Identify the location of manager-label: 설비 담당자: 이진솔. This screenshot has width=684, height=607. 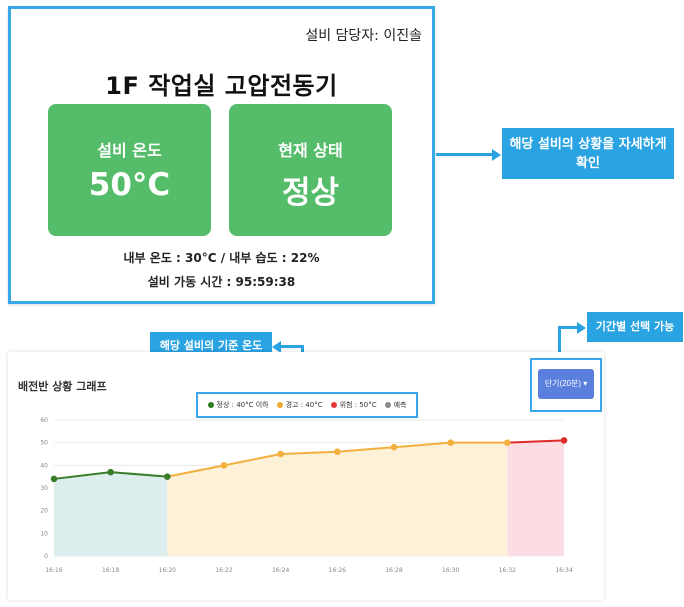
(363, 36).